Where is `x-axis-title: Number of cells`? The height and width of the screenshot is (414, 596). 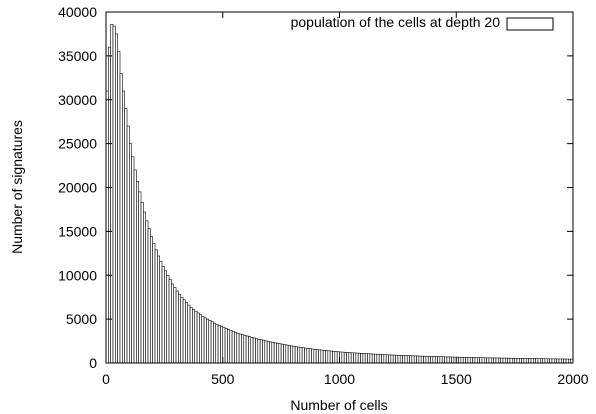 x-axis-title: Number of cells is located at coordinates (338, 405).